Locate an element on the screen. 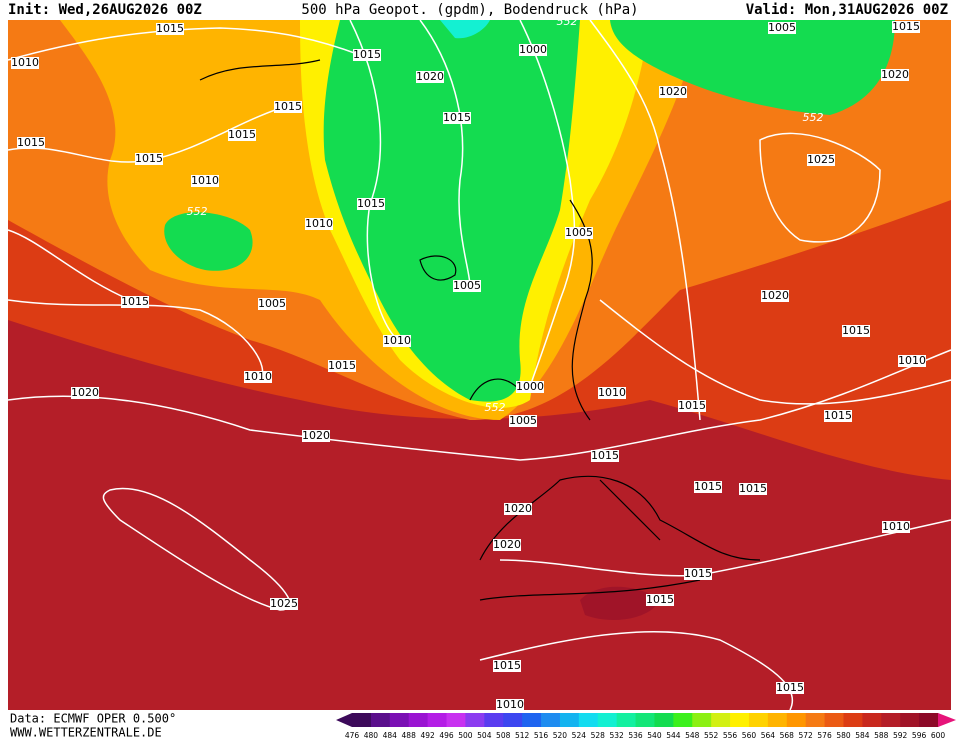 This screenshot has width=959, height=741. field-green-low is located at coordinates (208, 241).